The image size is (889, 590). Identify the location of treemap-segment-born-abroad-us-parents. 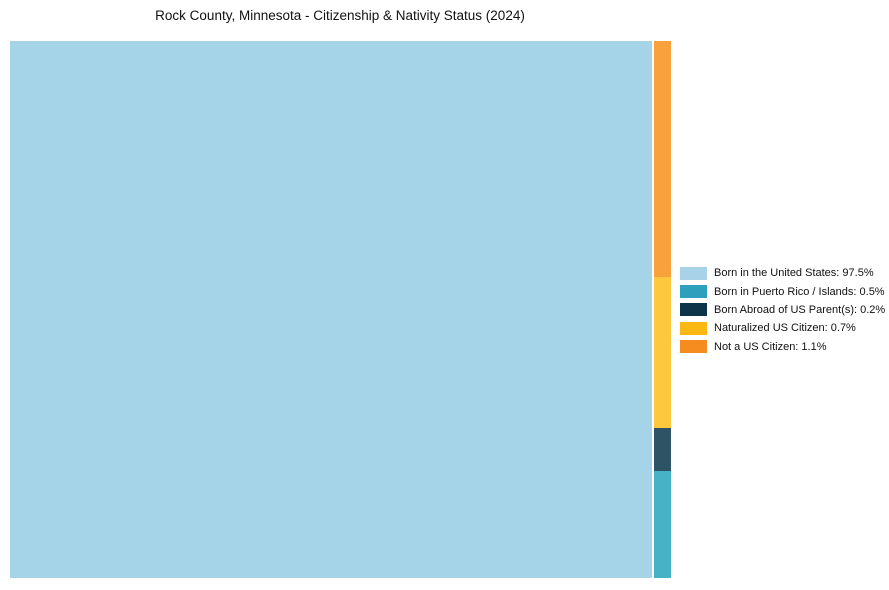
(662, 449).